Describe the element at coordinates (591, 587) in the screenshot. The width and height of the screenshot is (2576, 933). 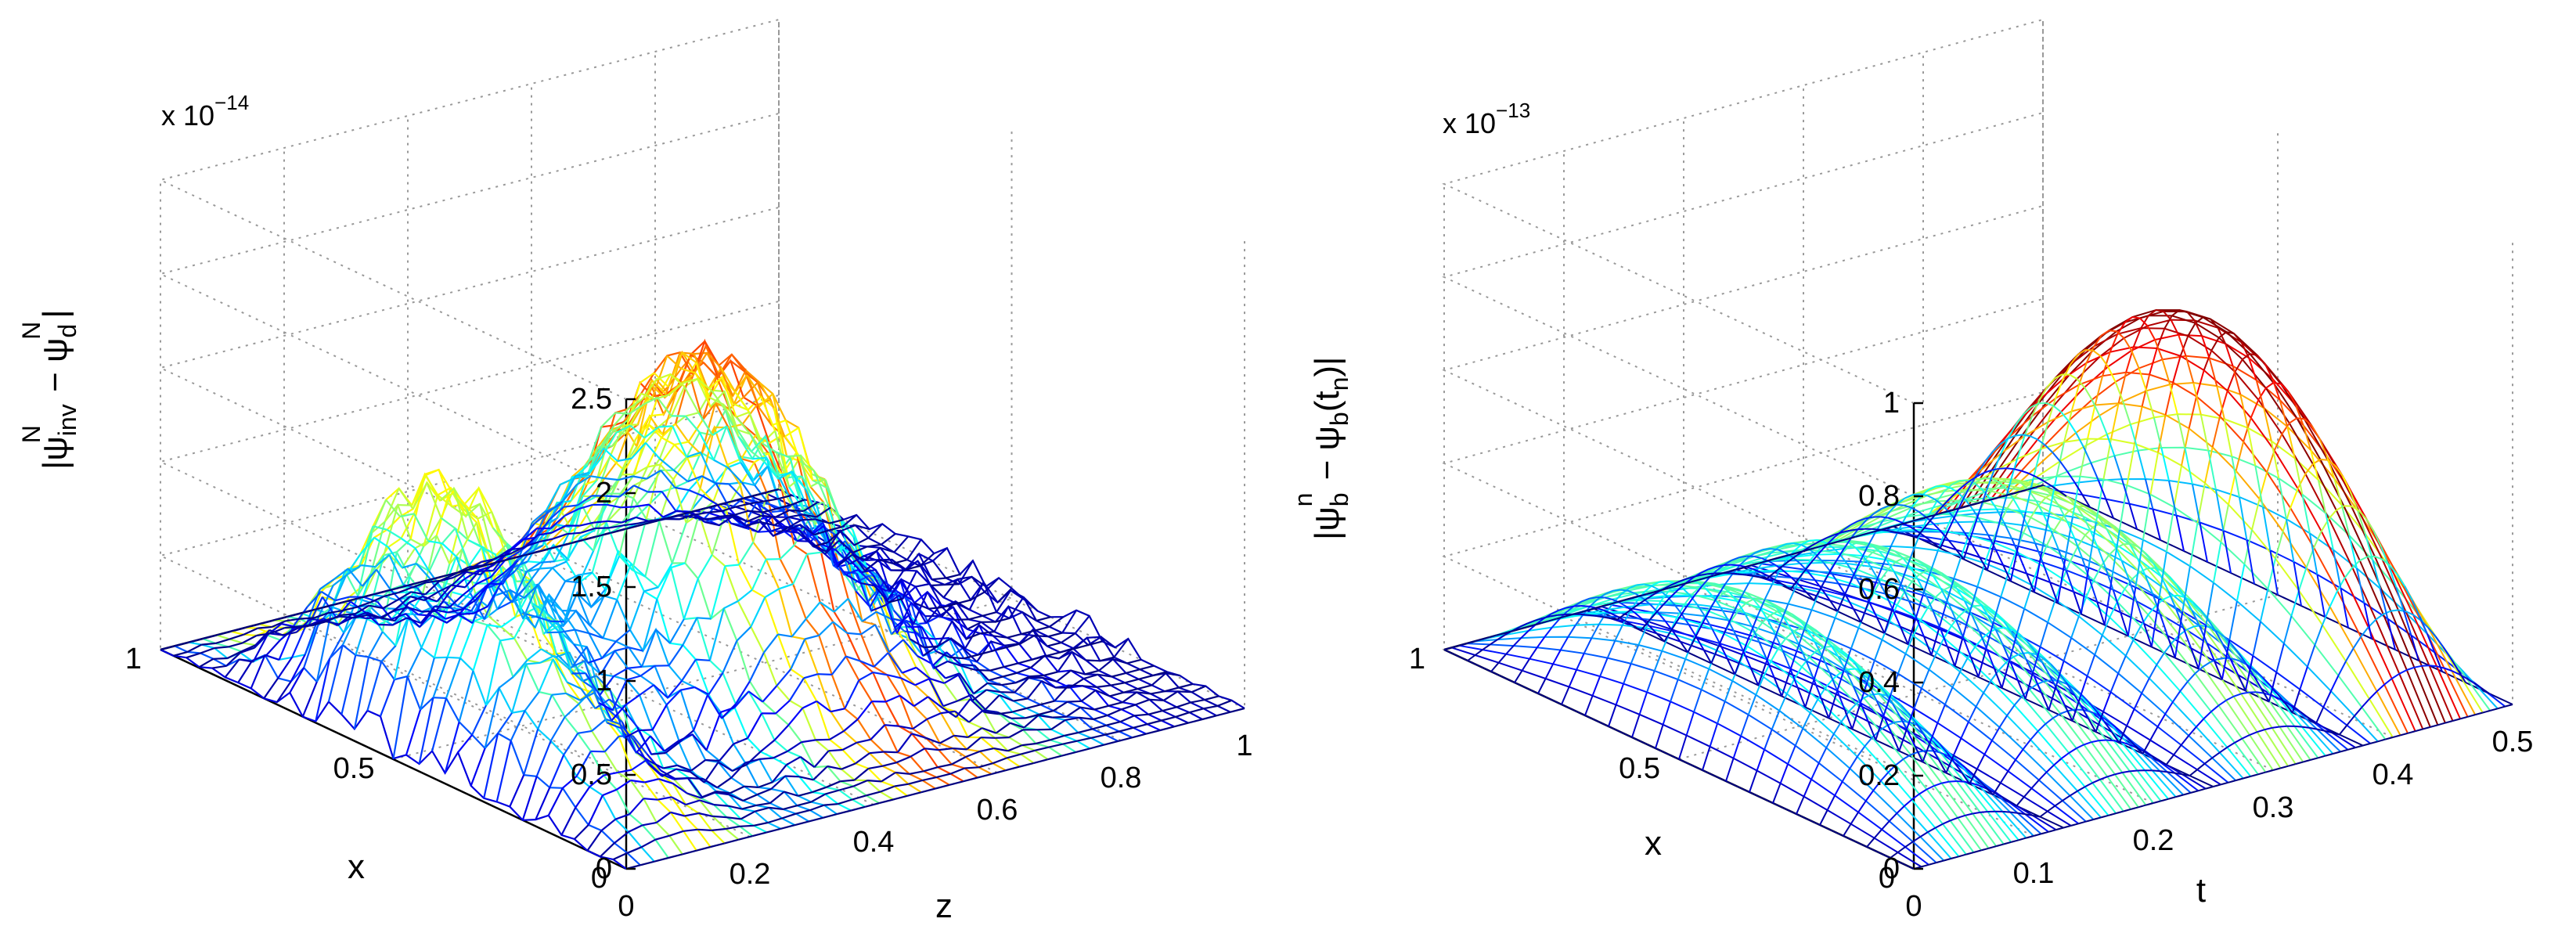
I see `left-value-tick-3: 1.5` at that location.